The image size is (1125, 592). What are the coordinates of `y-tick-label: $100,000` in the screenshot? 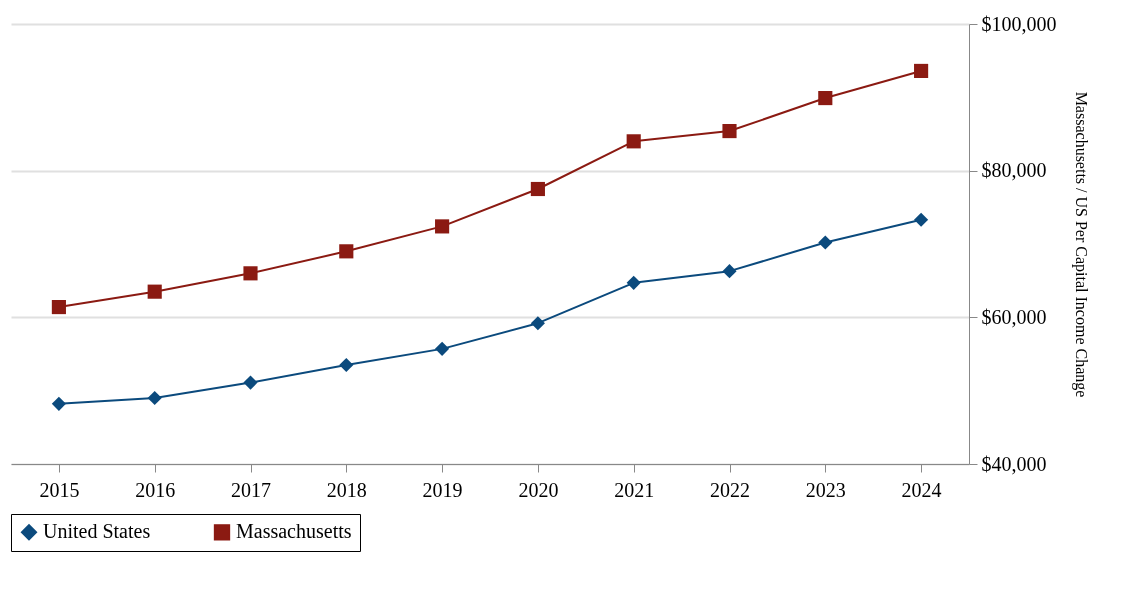 It's located at (1019, 23).